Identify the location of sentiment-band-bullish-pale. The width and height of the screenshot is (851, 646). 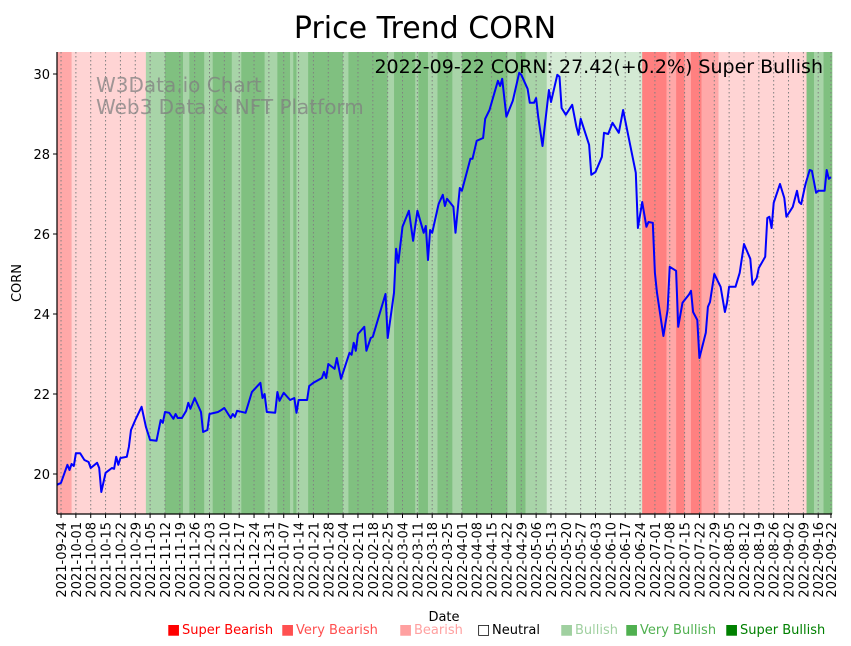
(594, 283).